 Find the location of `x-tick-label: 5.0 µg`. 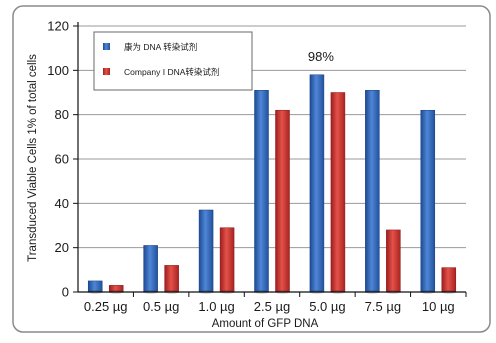

x-tick-label: 5.0 µg is located at coordinates (327, 306).